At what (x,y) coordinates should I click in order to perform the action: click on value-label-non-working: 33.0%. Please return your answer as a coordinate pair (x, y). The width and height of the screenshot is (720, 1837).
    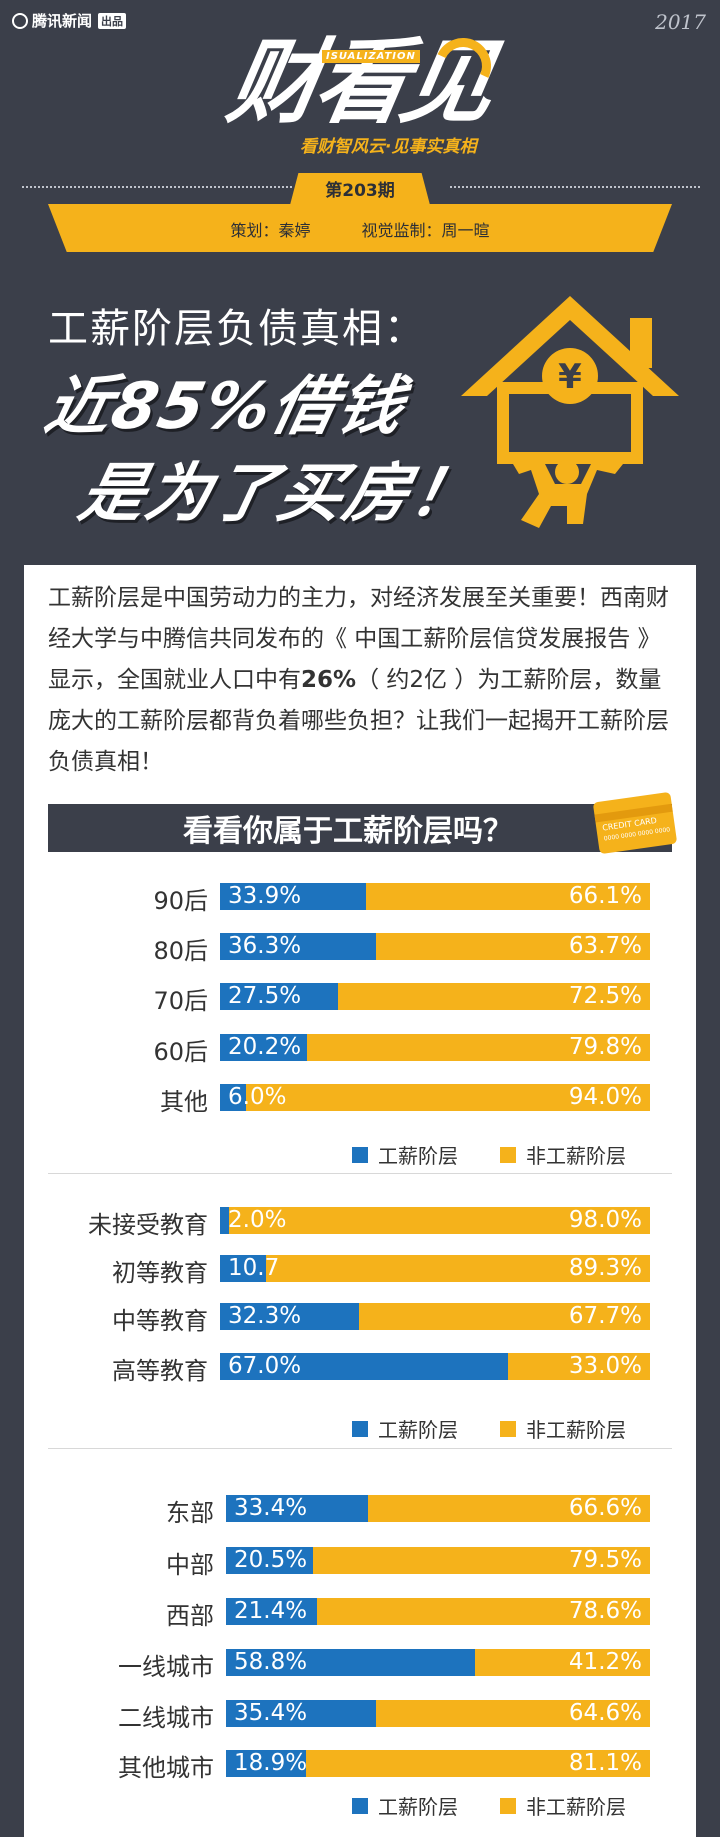
    Looking at the image, I should click on (605, 1366).